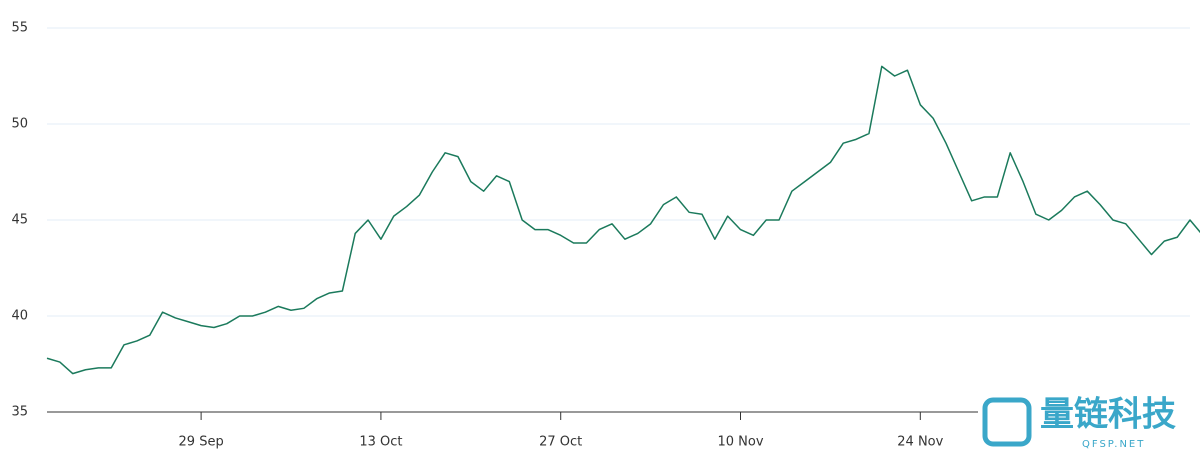 Image resolution: width=1200 pixels, height=455 pixels. What do you see at coordinates (201, 442) in the screenshot?
I see `x-tick-label: 29 Sep` at bounding box center [201, 442].